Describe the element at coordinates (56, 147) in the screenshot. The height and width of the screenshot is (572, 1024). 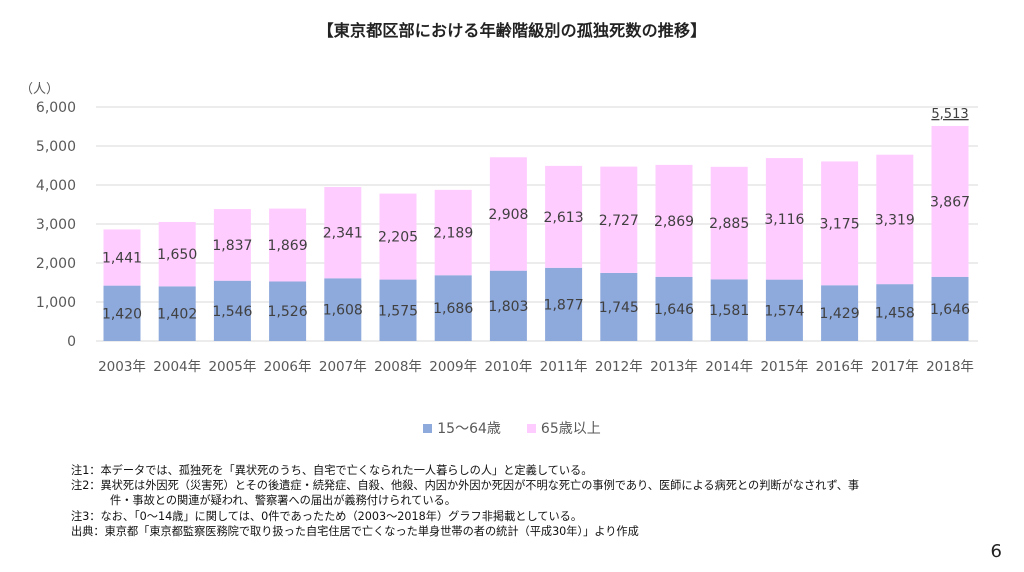
I see `y-tick-label: 5,000` at that location.